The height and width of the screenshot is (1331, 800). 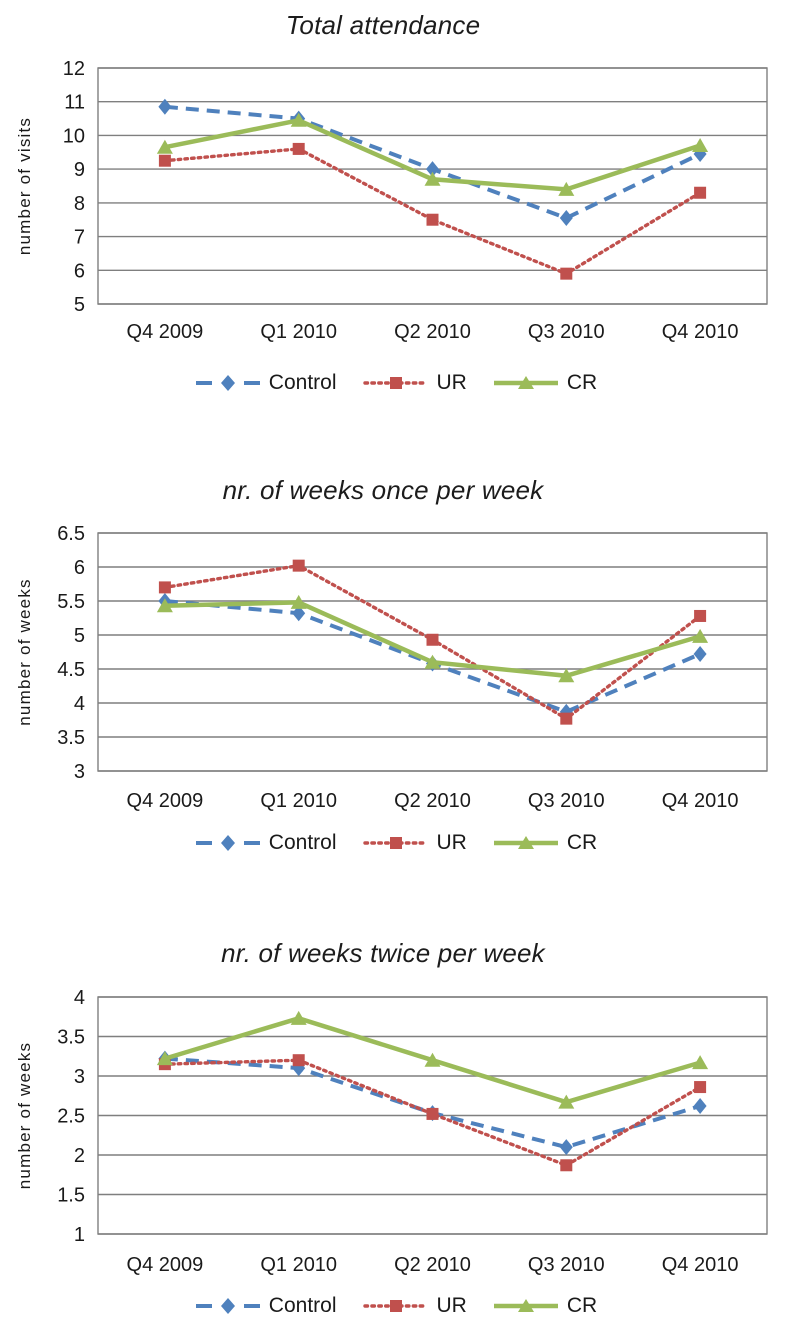 I want to click on chart-title: nr. of weeks once per week, so click(x=383, y=490).